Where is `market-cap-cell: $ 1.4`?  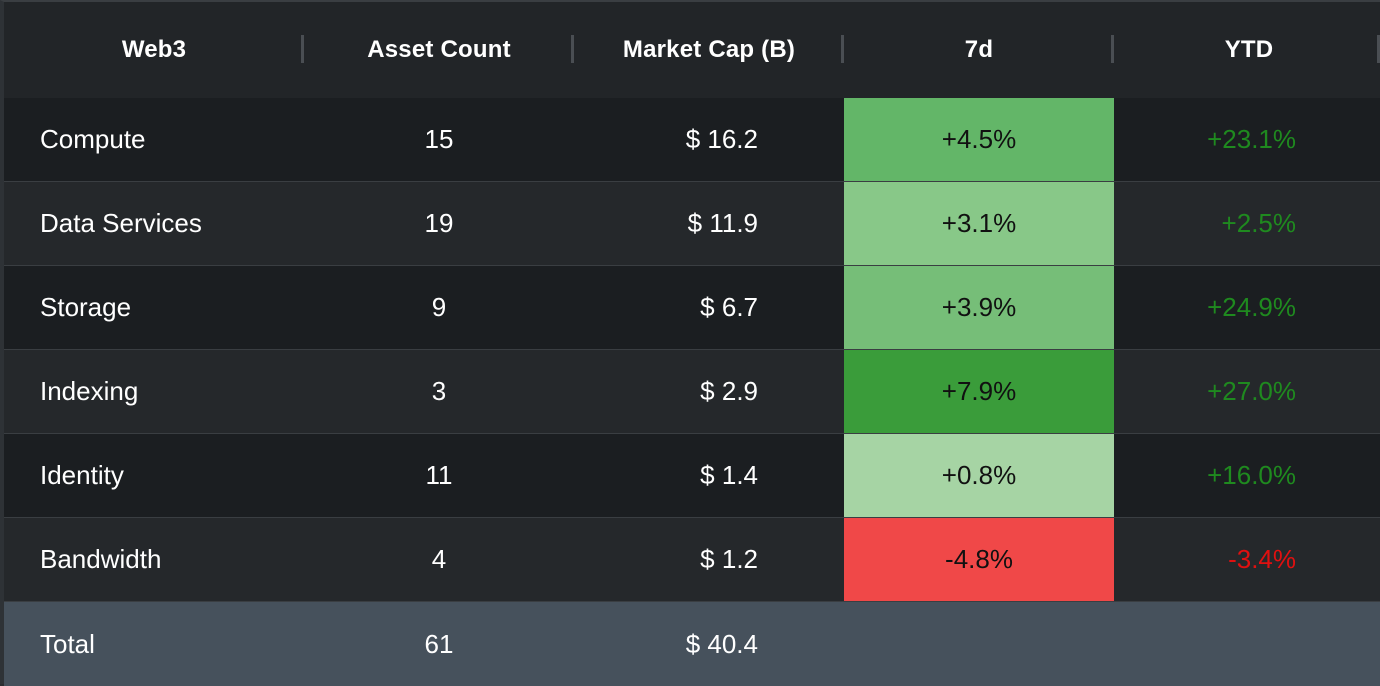
market-cap-cell: $ 1.4 is located at coordinates (729, 475).